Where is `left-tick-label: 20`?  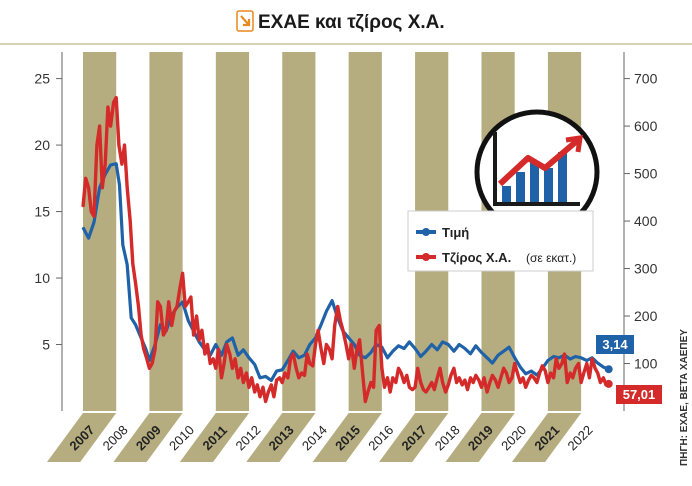
left-tick-label: 20 is located at coordinates (42, 145).